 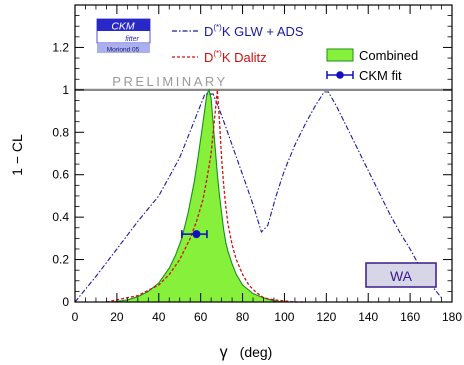 I want to click on x-tick-label: 20, so click(x=117, y=317).